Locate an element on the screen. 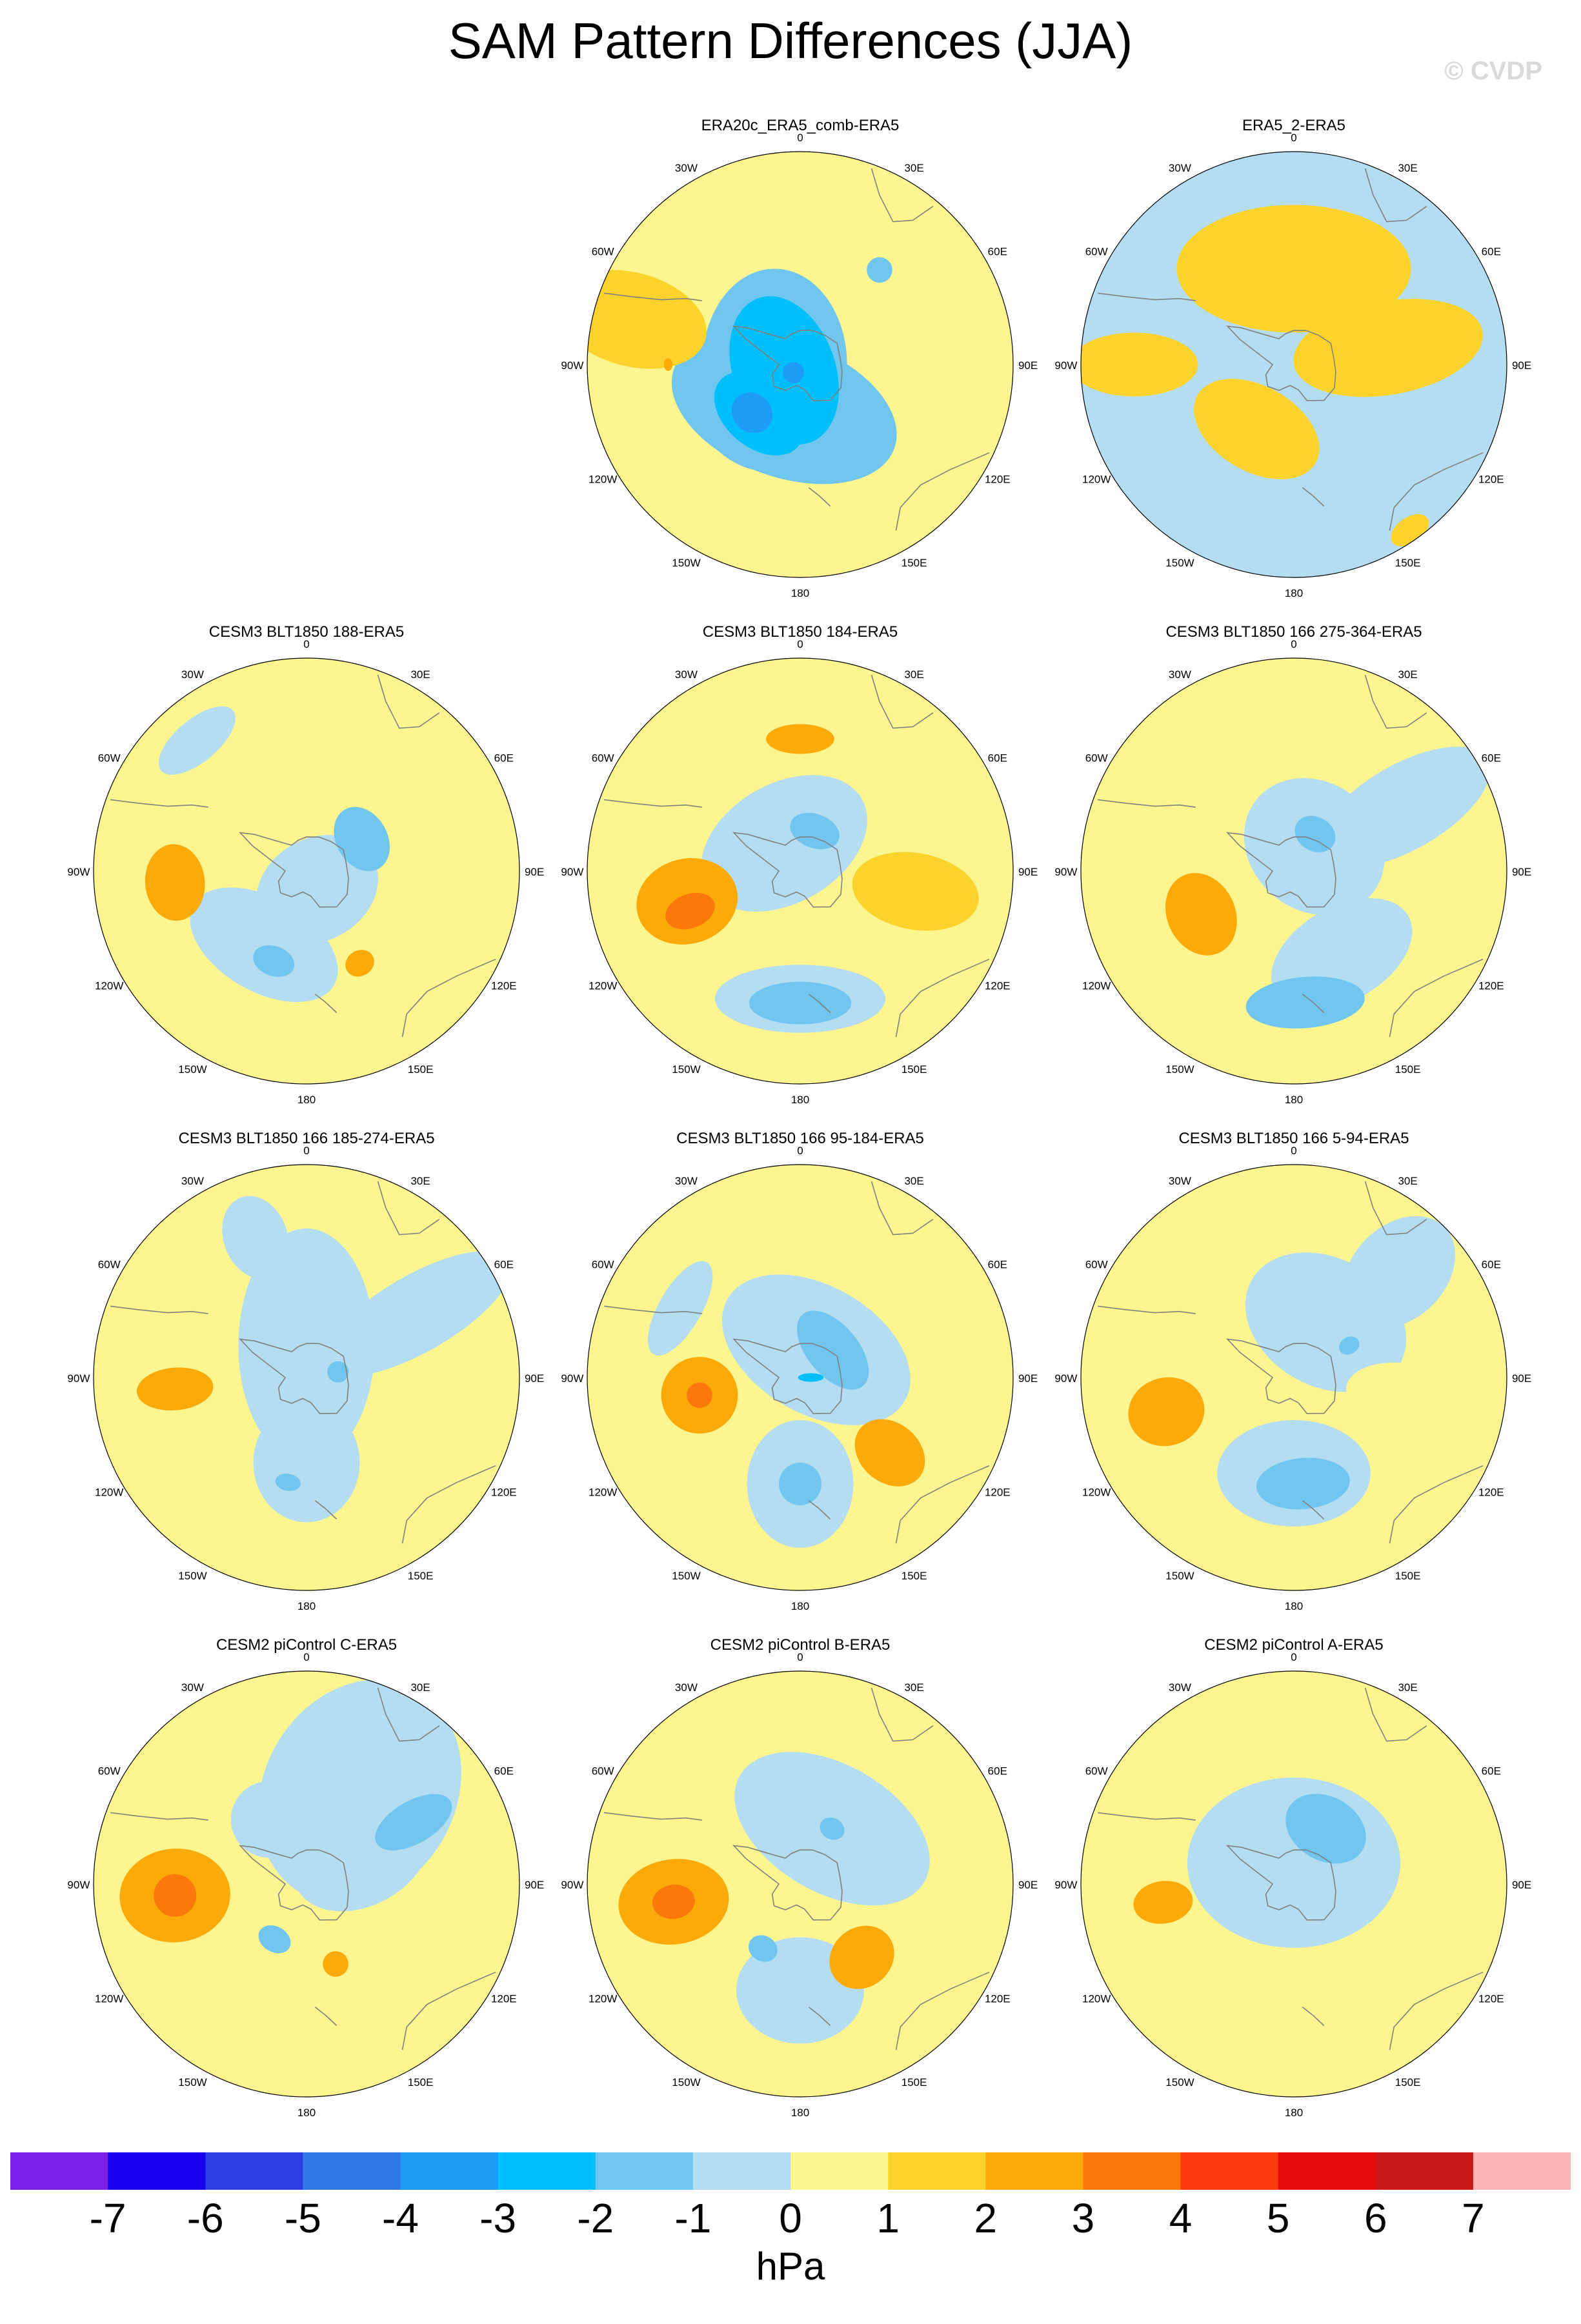  colorbar-tick-label: -1 is located at coordinates (693, 2218).